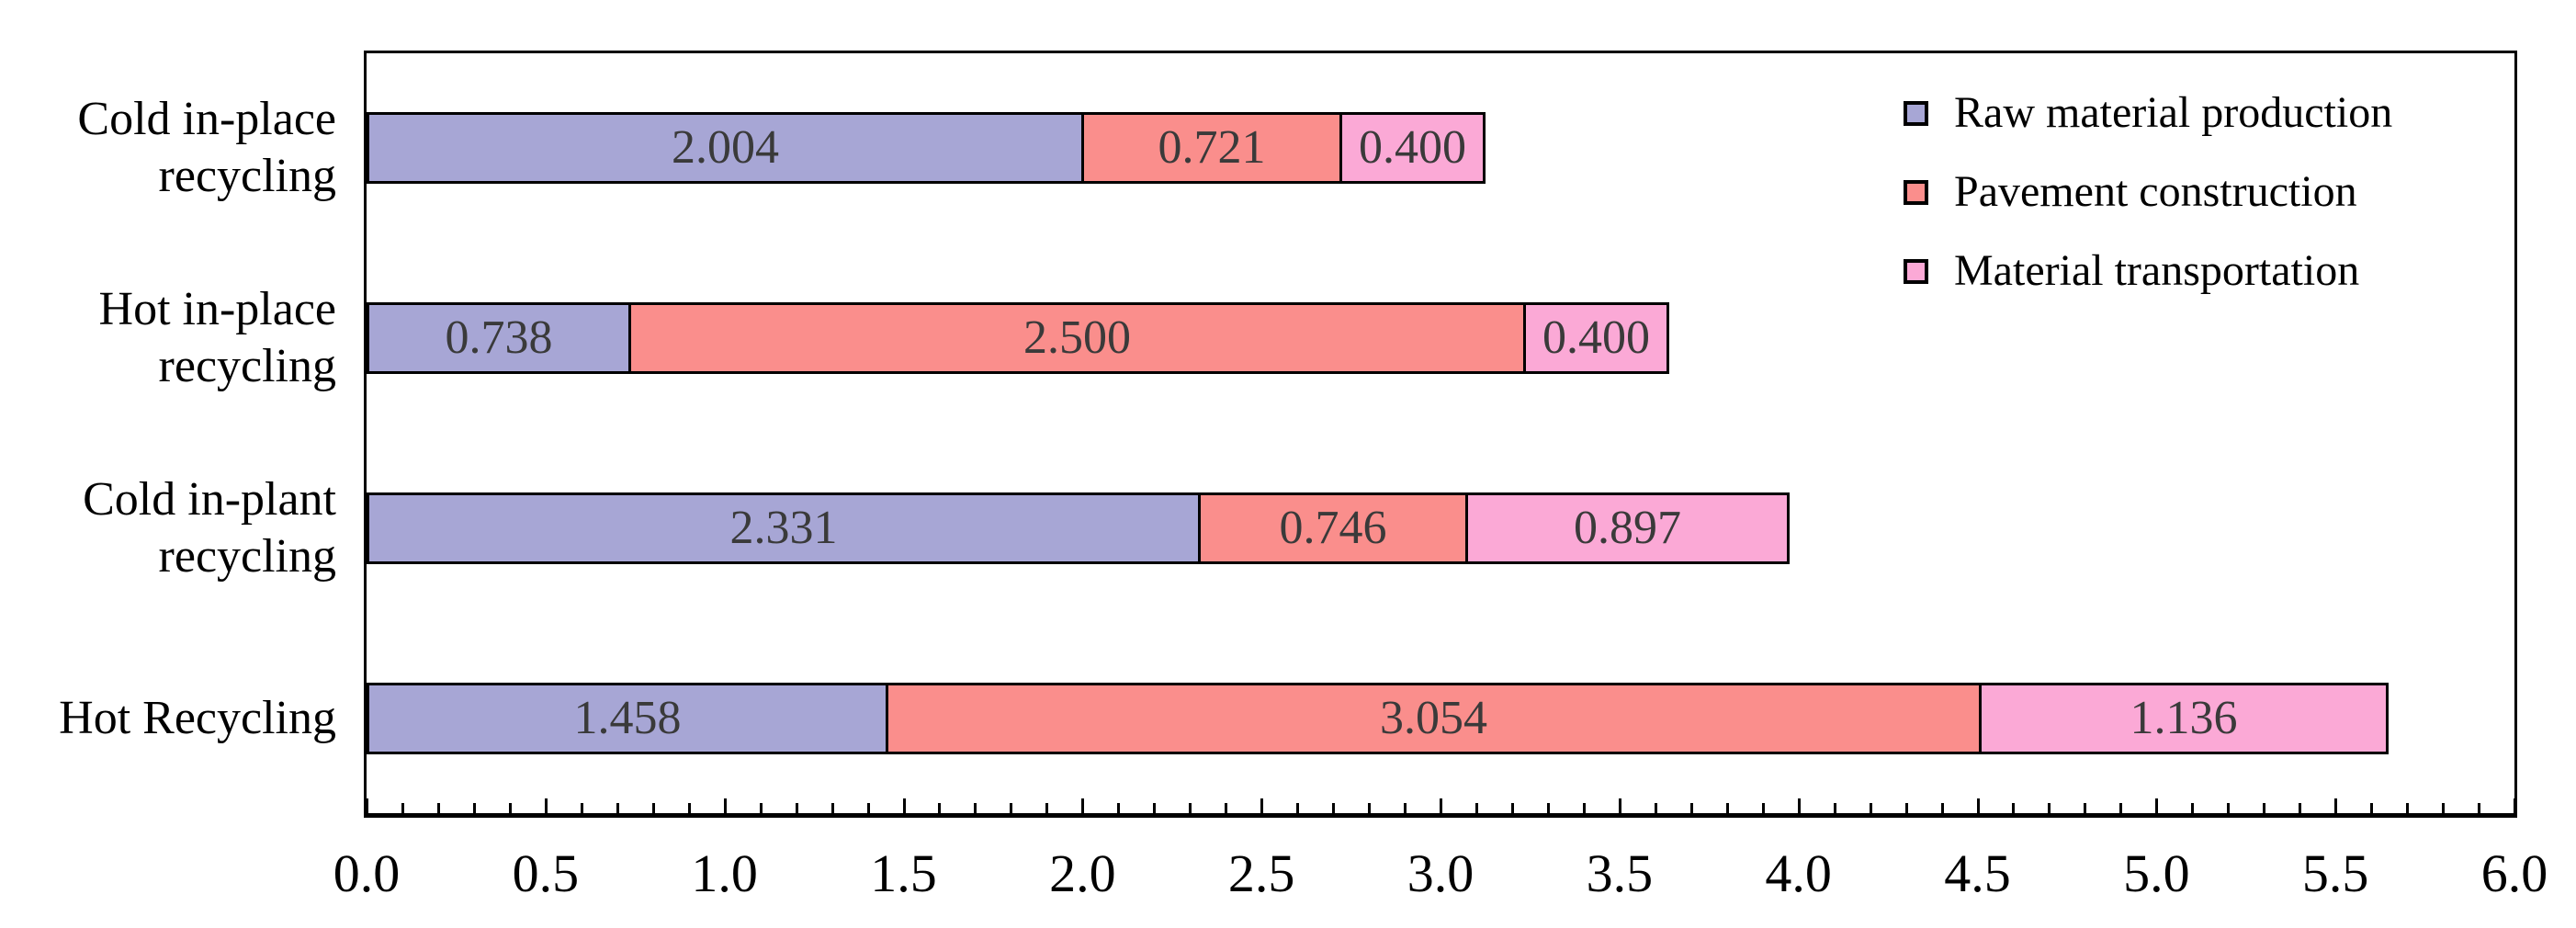 The image size is (2576, 928). What do you see at coordinates (197, 718) in the screenshot?
I see `category-label: Hot Recycling` at bounding box center [197, 718].